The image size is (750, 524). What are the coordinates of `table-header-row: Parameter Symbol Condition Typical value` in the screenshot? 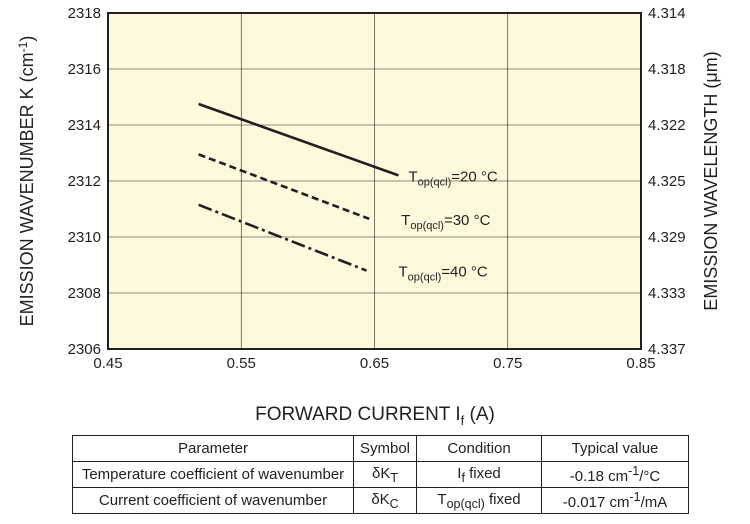 It's located at (381, 448).